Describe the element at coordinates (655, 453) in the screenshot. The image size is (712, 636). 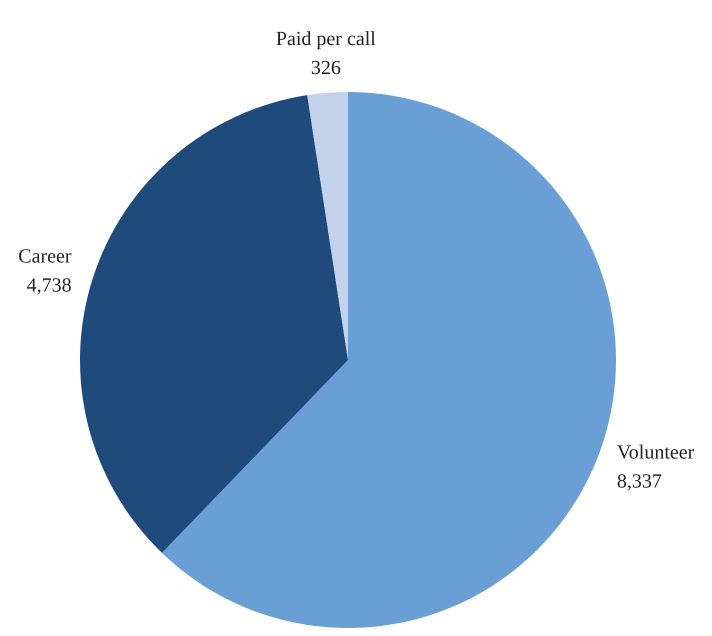
I see `slice-label: Volunteer` at that location.